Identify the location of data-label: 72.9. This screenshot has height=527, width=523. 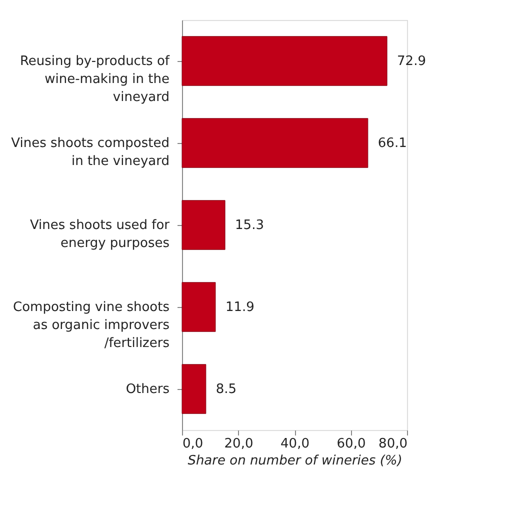
(411, 61).